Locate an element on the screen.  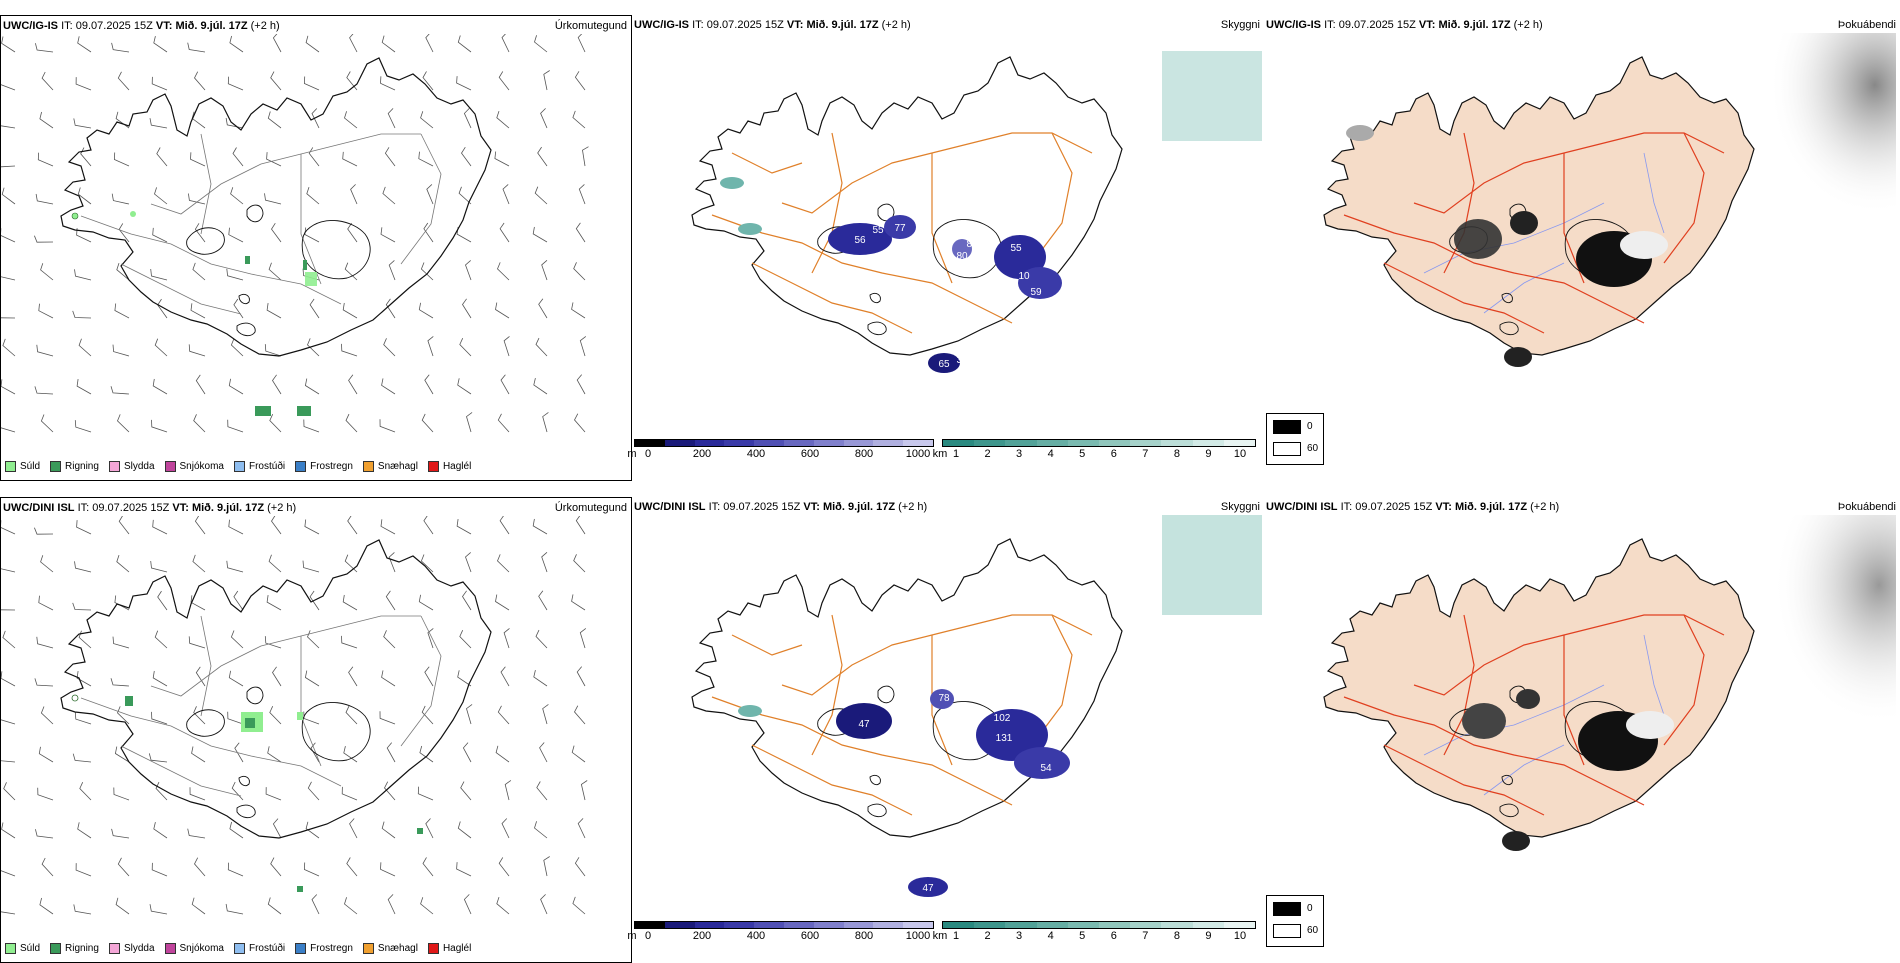
snow-depth-label: 47 is located at coordinates (928, 888).